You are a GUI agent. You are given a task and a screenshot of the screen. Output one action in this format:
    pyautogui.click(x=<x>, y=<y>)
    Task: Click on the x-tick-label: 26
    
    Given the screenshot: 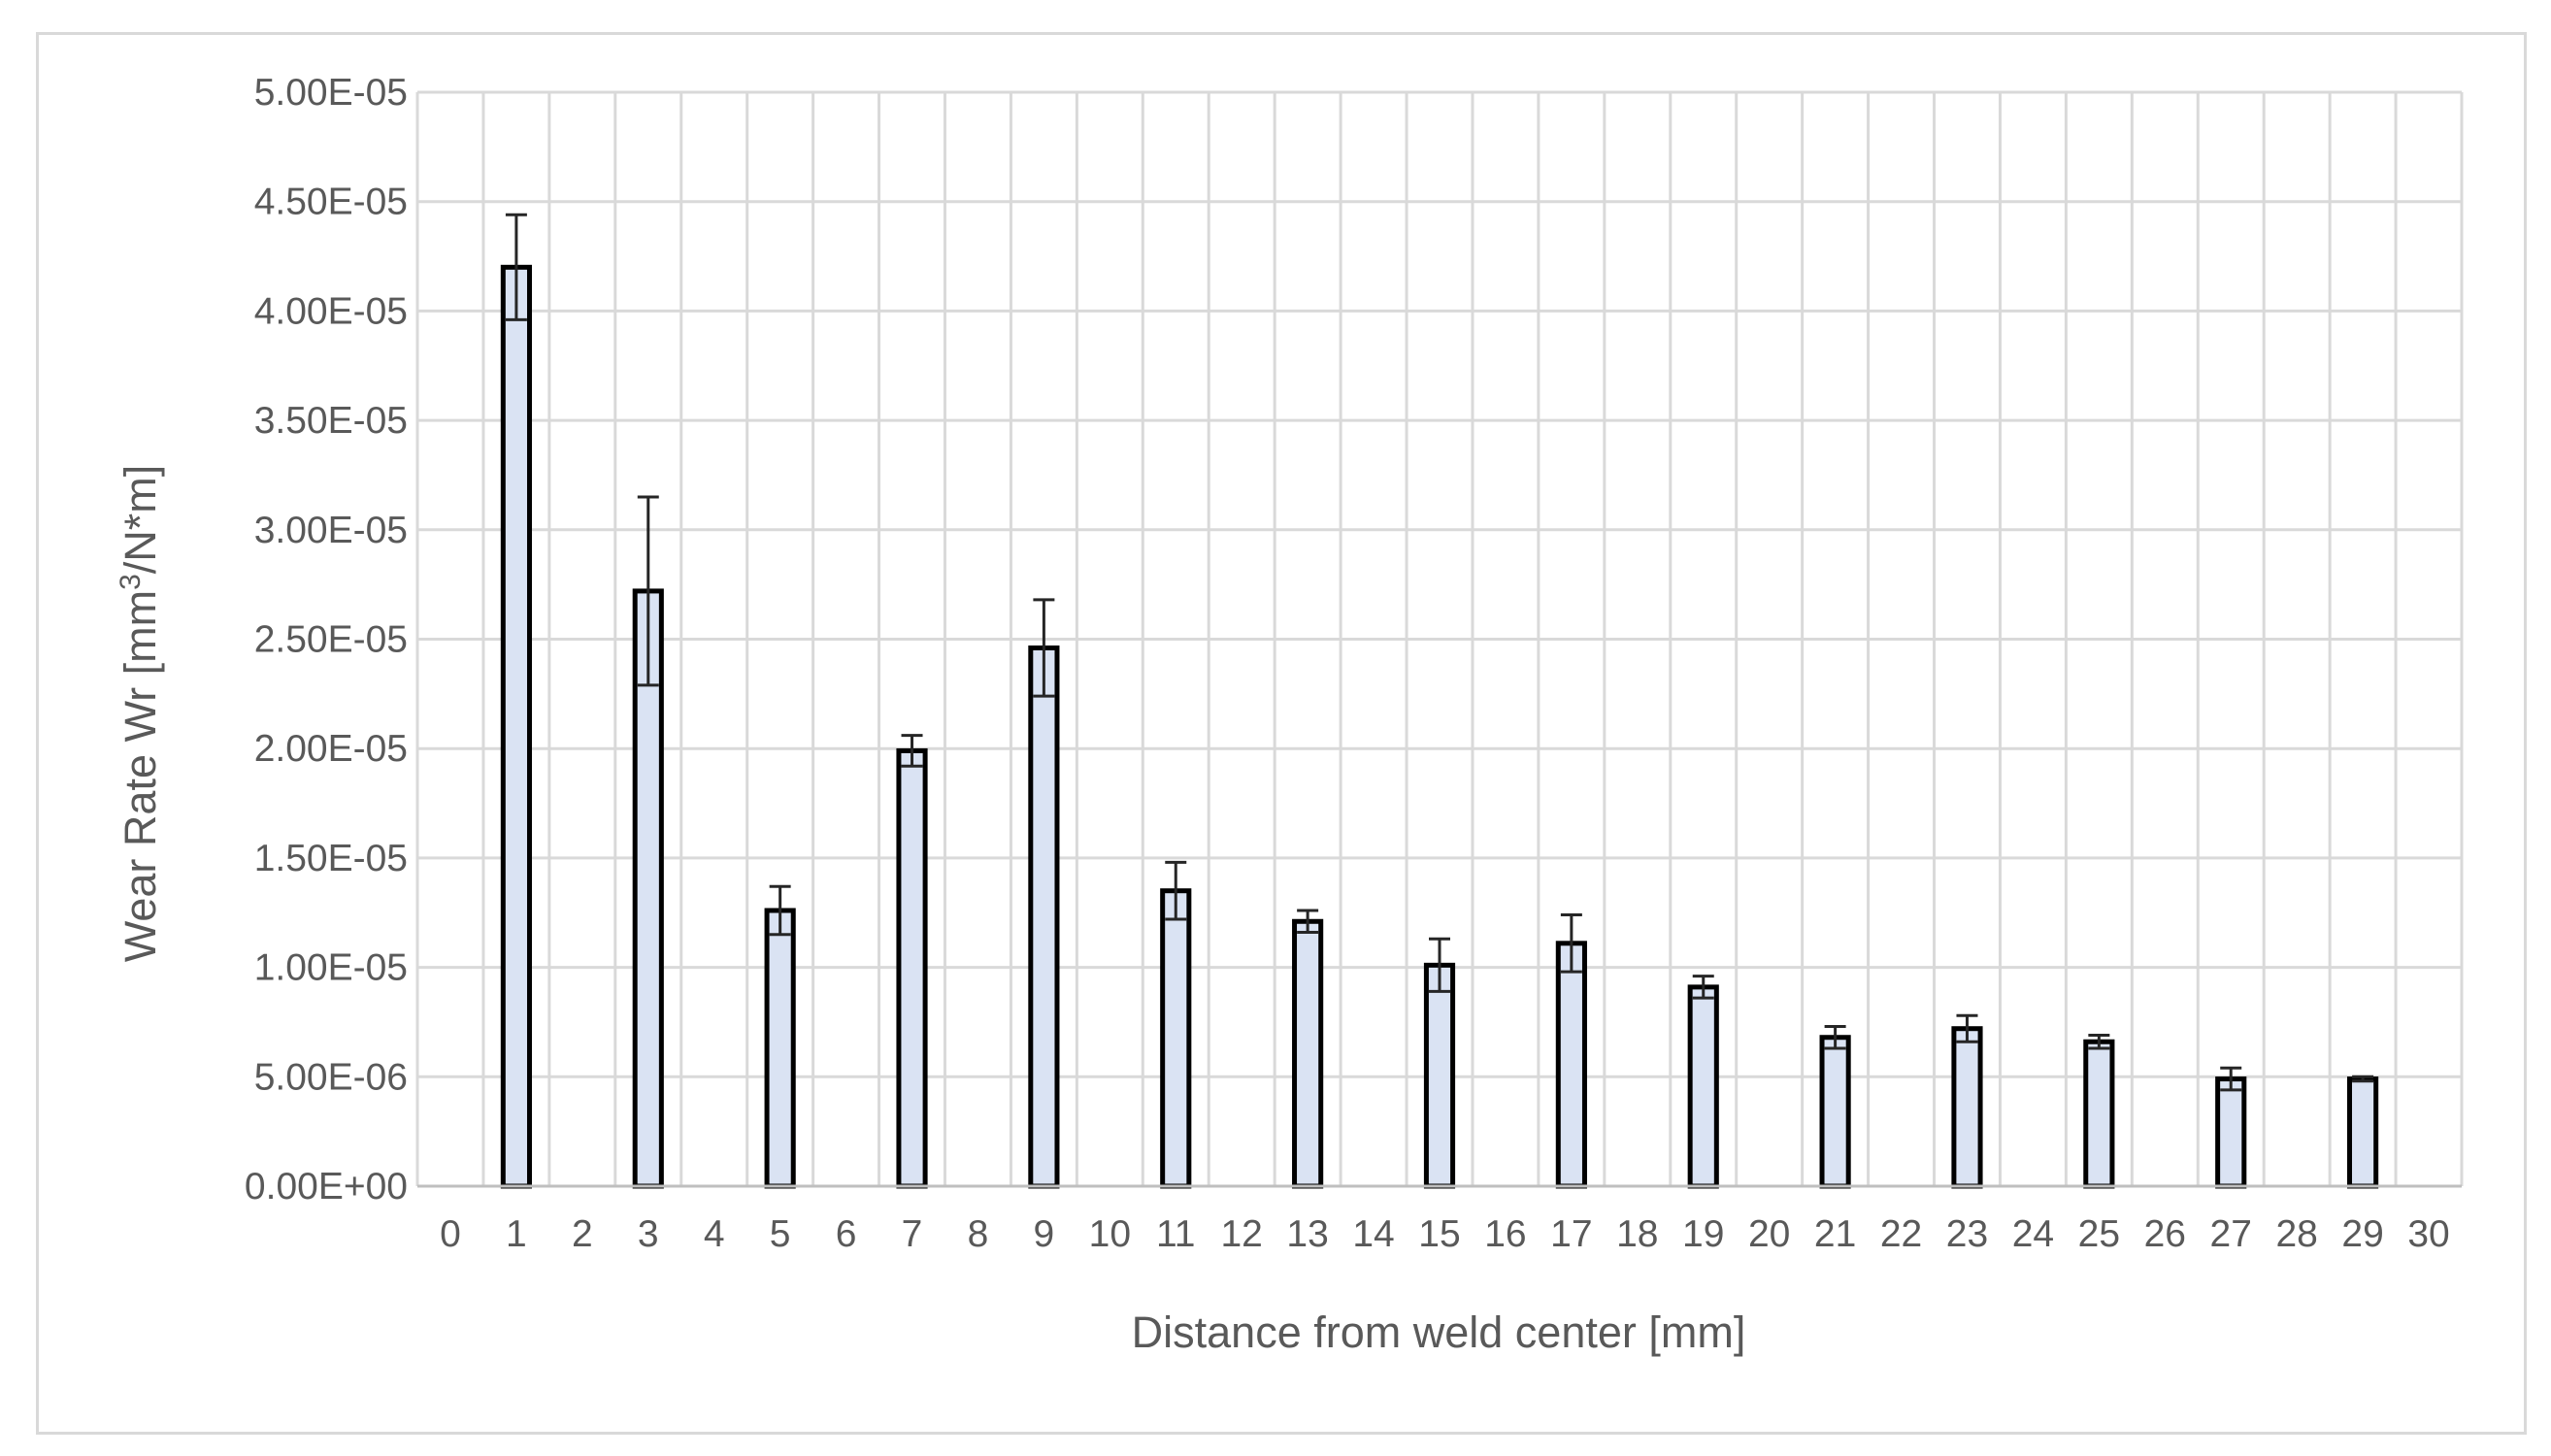 What is the action you would take?
    pyautogui.click(x=2165, y=1234)
    